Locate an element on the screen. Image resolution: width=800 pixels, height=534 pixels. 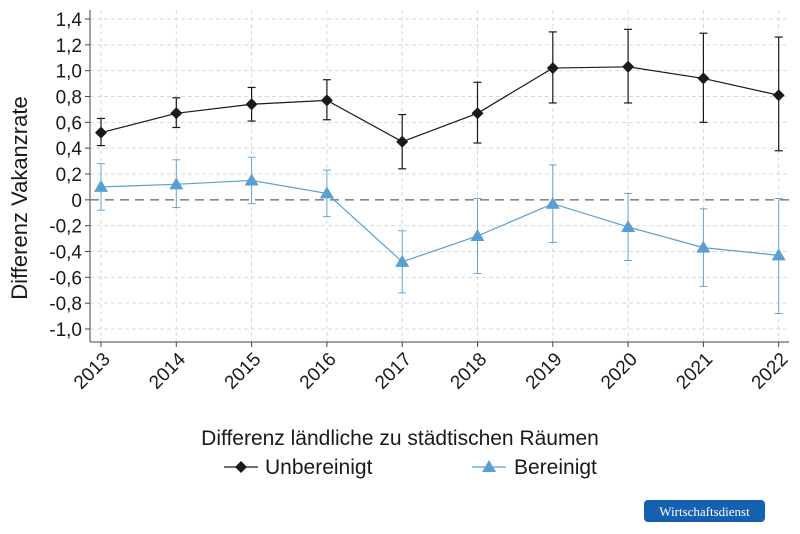
x-tick-label: 2017 is located at coordinates (393, 371).